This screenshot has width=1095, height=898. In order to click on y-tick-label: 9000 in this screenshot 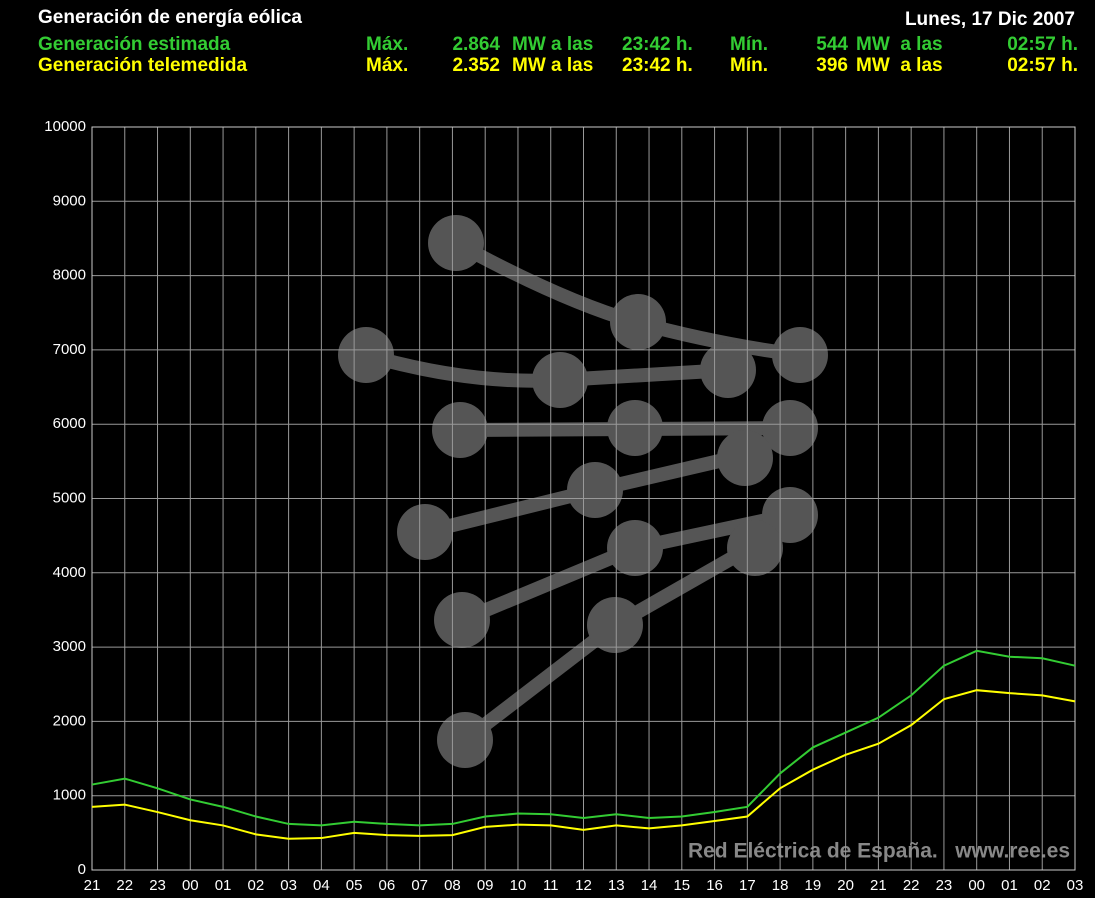, I will do `click(69, 200)`.